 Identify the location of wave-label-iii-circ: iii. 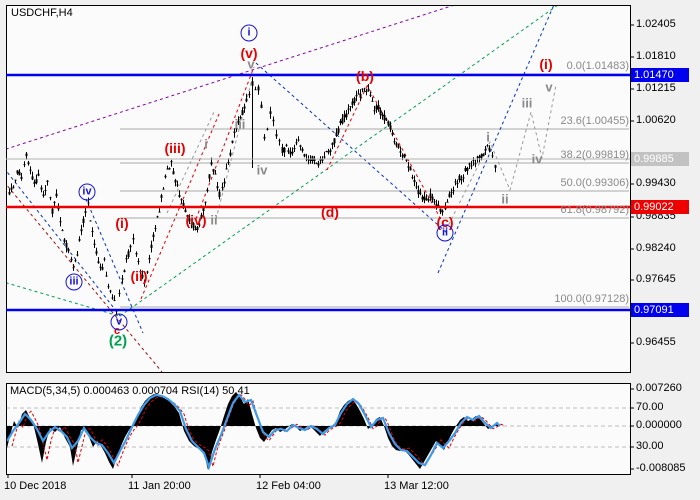
(74, 282).